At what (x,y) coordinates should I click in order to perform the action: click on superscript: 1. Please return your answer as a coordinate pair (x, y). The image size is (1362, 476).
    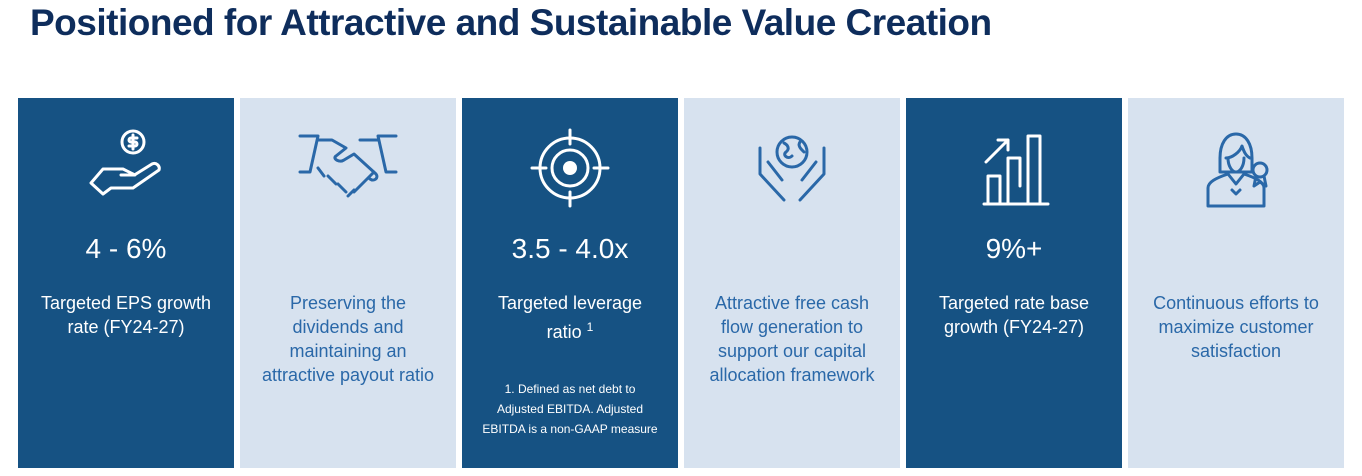
    Looking at the image, I should click on (590, 327).